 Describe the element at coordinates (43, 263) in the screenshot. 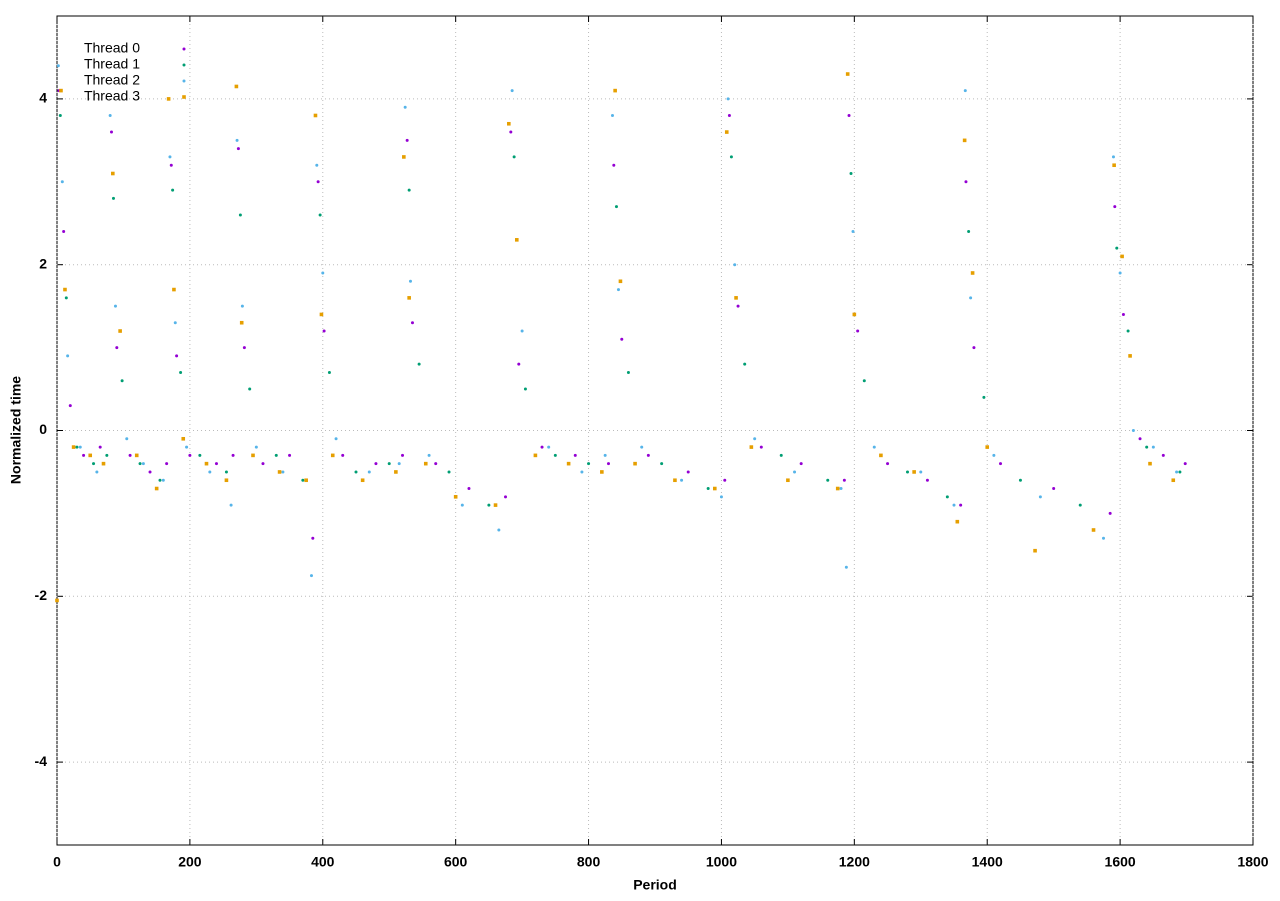

I see `y-tick-label: 2` at that location.